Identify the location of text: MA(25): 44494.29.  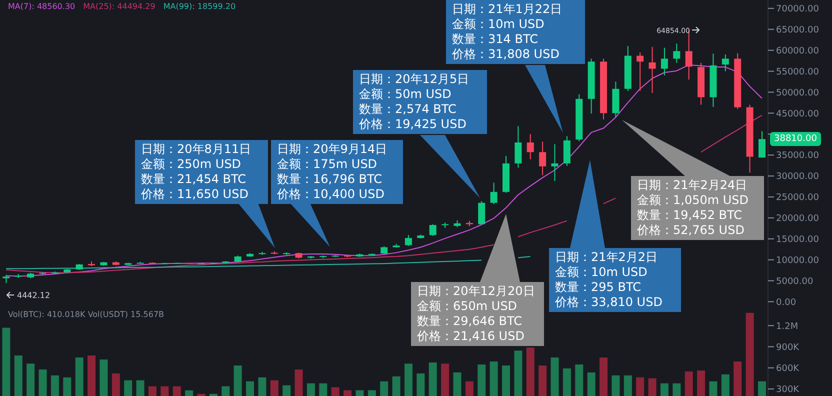
(119, 6).